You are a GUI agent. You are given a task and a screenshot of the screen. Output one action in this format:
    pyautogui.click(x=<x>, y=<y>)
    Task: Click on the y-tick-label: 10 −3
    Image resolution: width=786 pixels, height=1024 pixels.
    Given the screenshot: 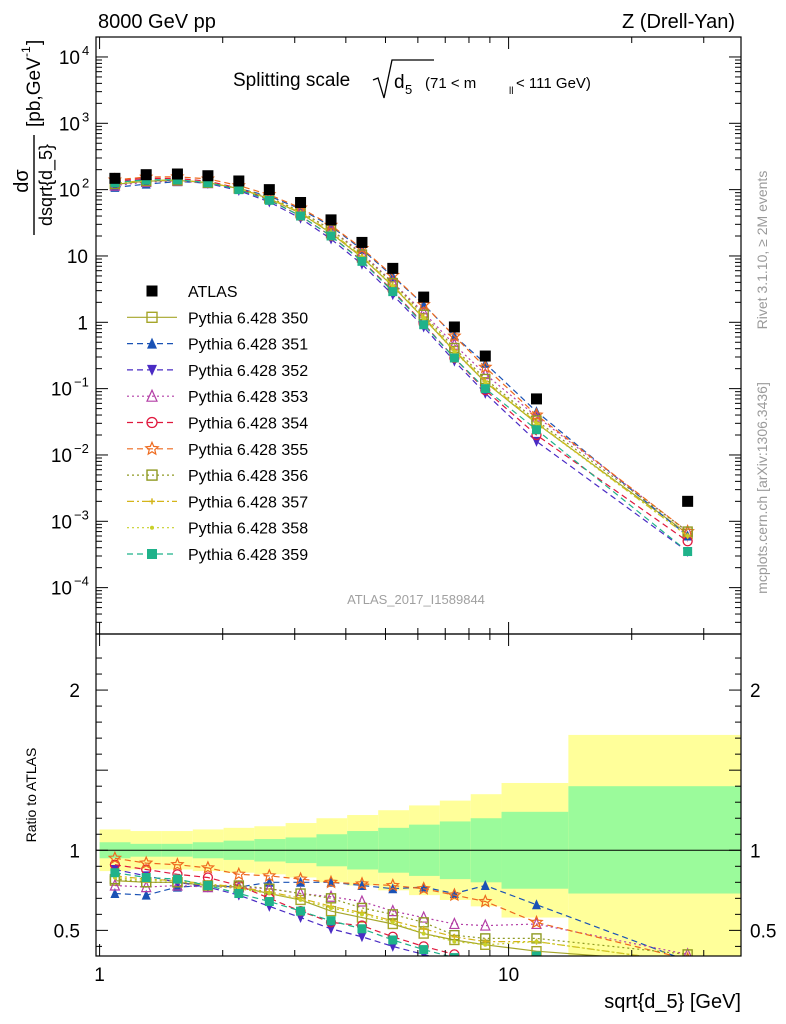 What is the action you would take?
    pyautogui.click(x=70, y=520)
    